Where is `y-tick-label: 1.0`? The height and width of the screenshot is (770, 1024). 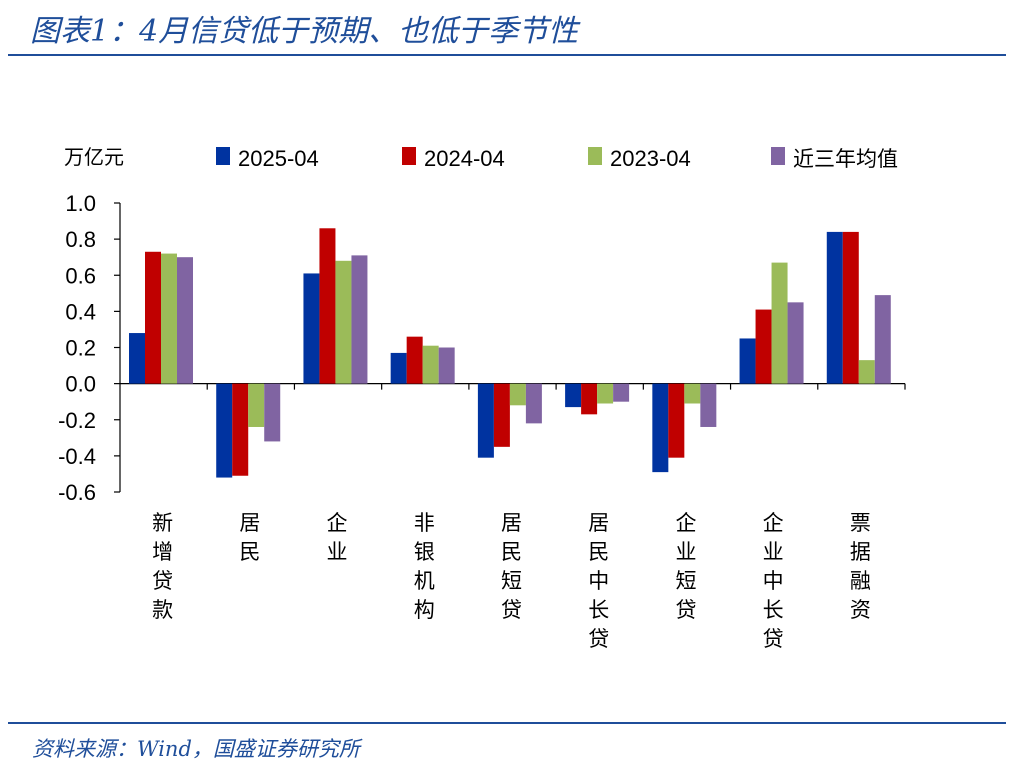
y-tick-label: 1.0 is located at coordinates (80, 203).